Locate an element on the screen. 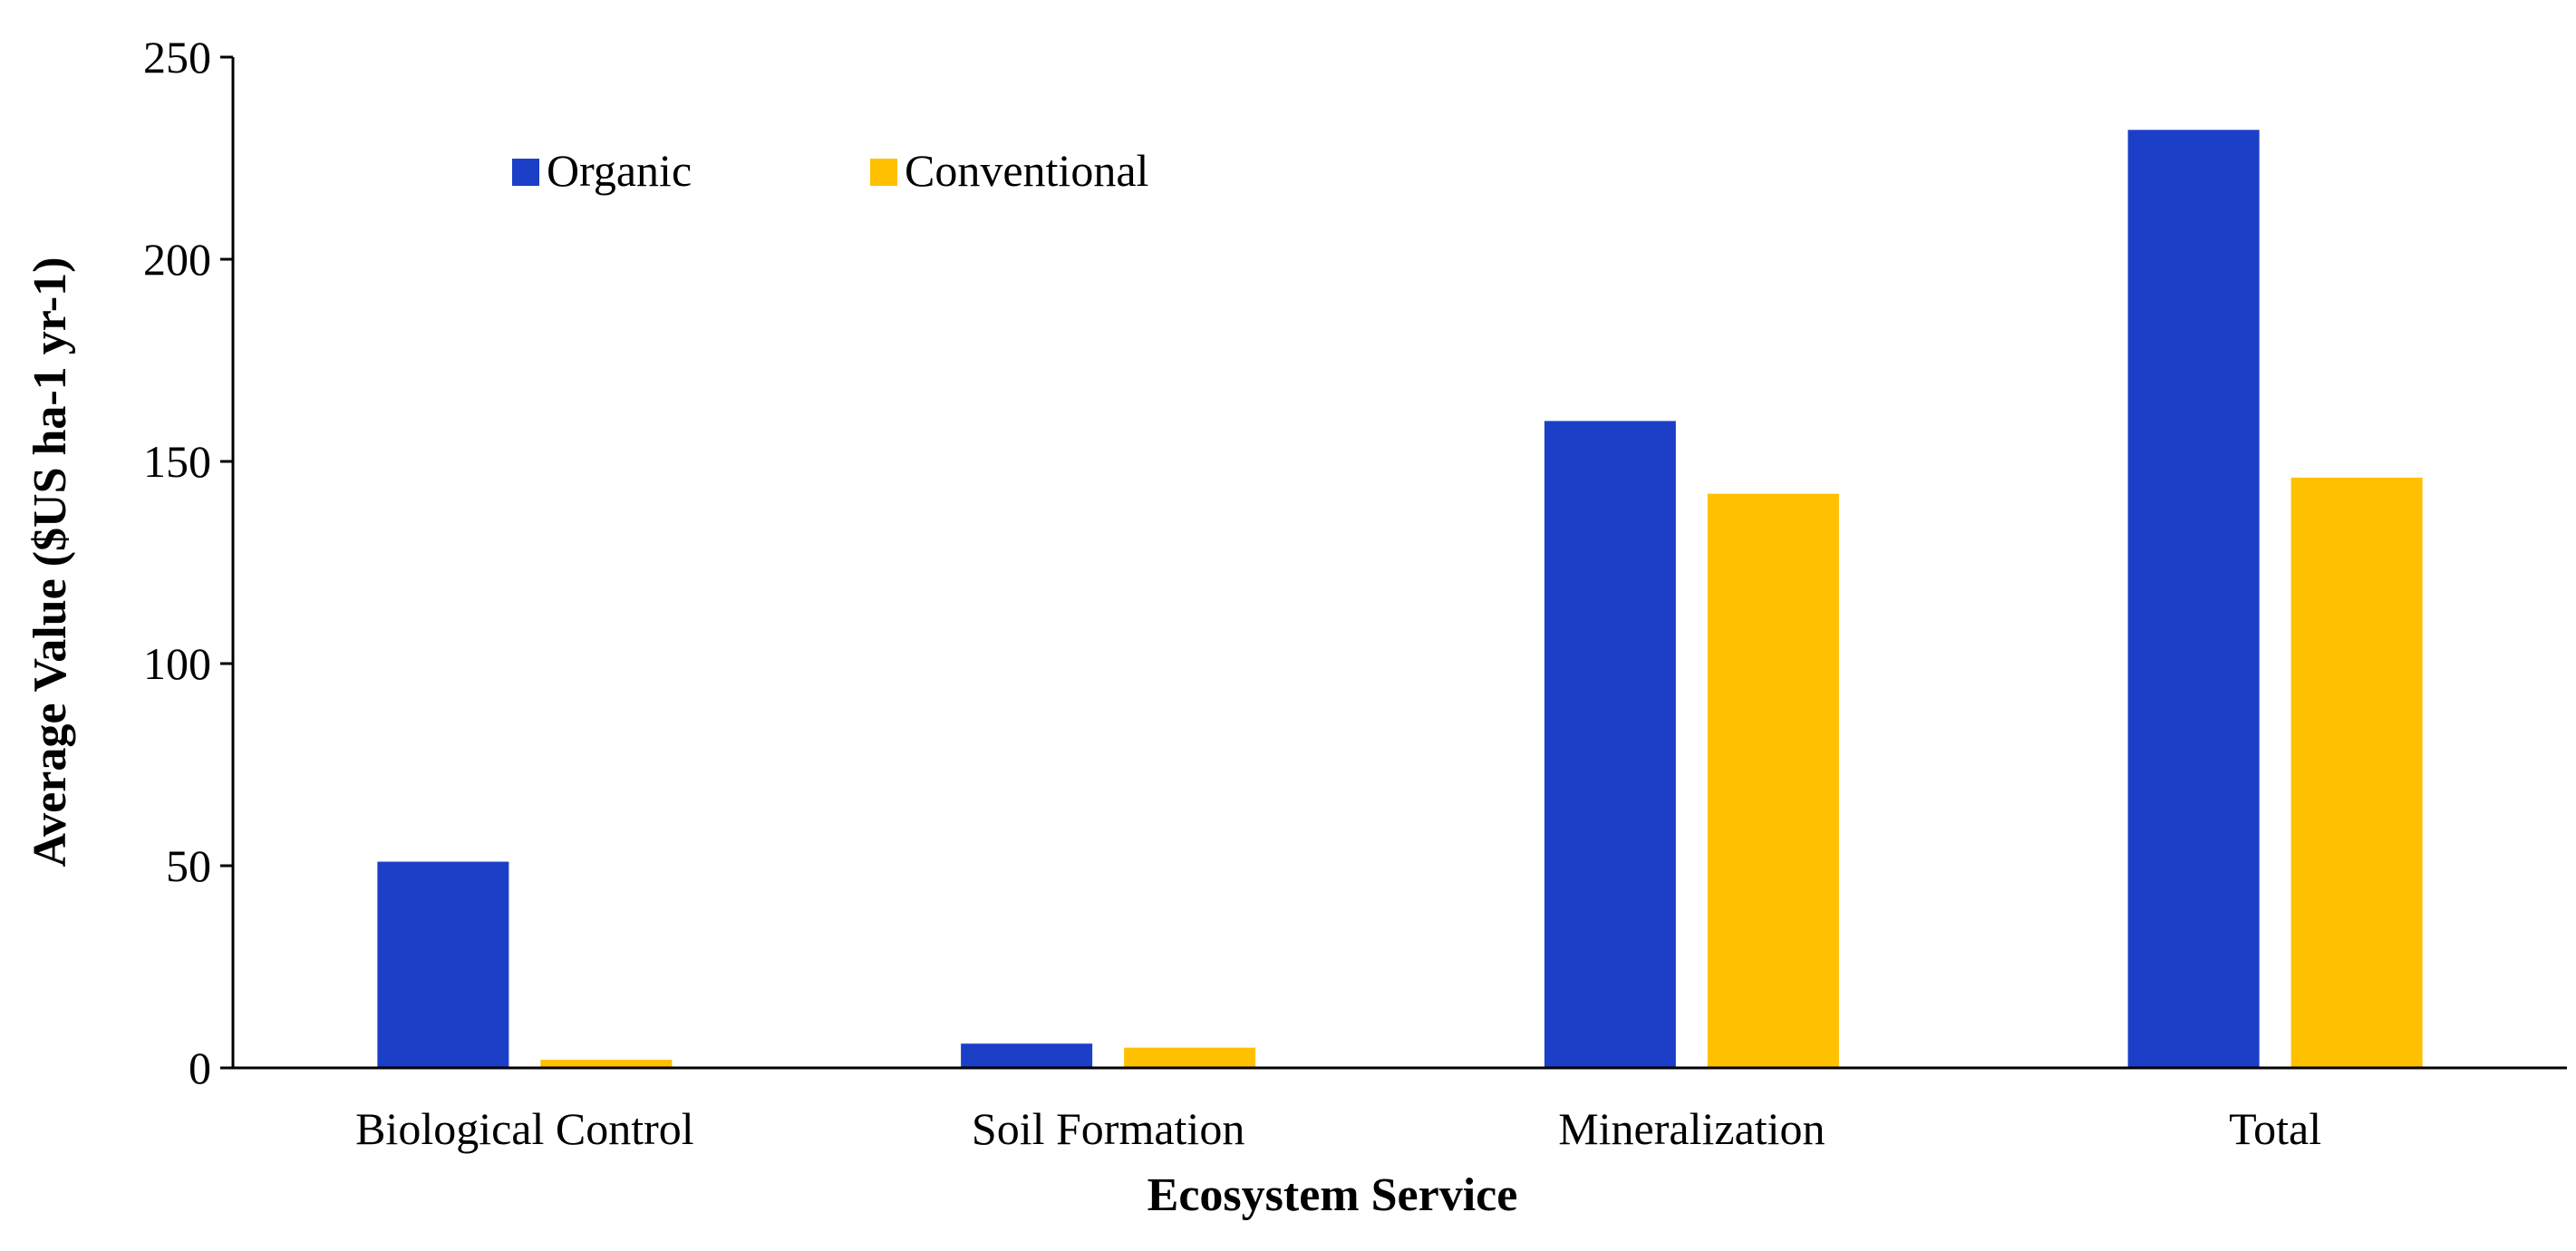 The height and width of the screenshot is (1251, 2576). legend: Organic Conventional is located at coordinates (830, 170).